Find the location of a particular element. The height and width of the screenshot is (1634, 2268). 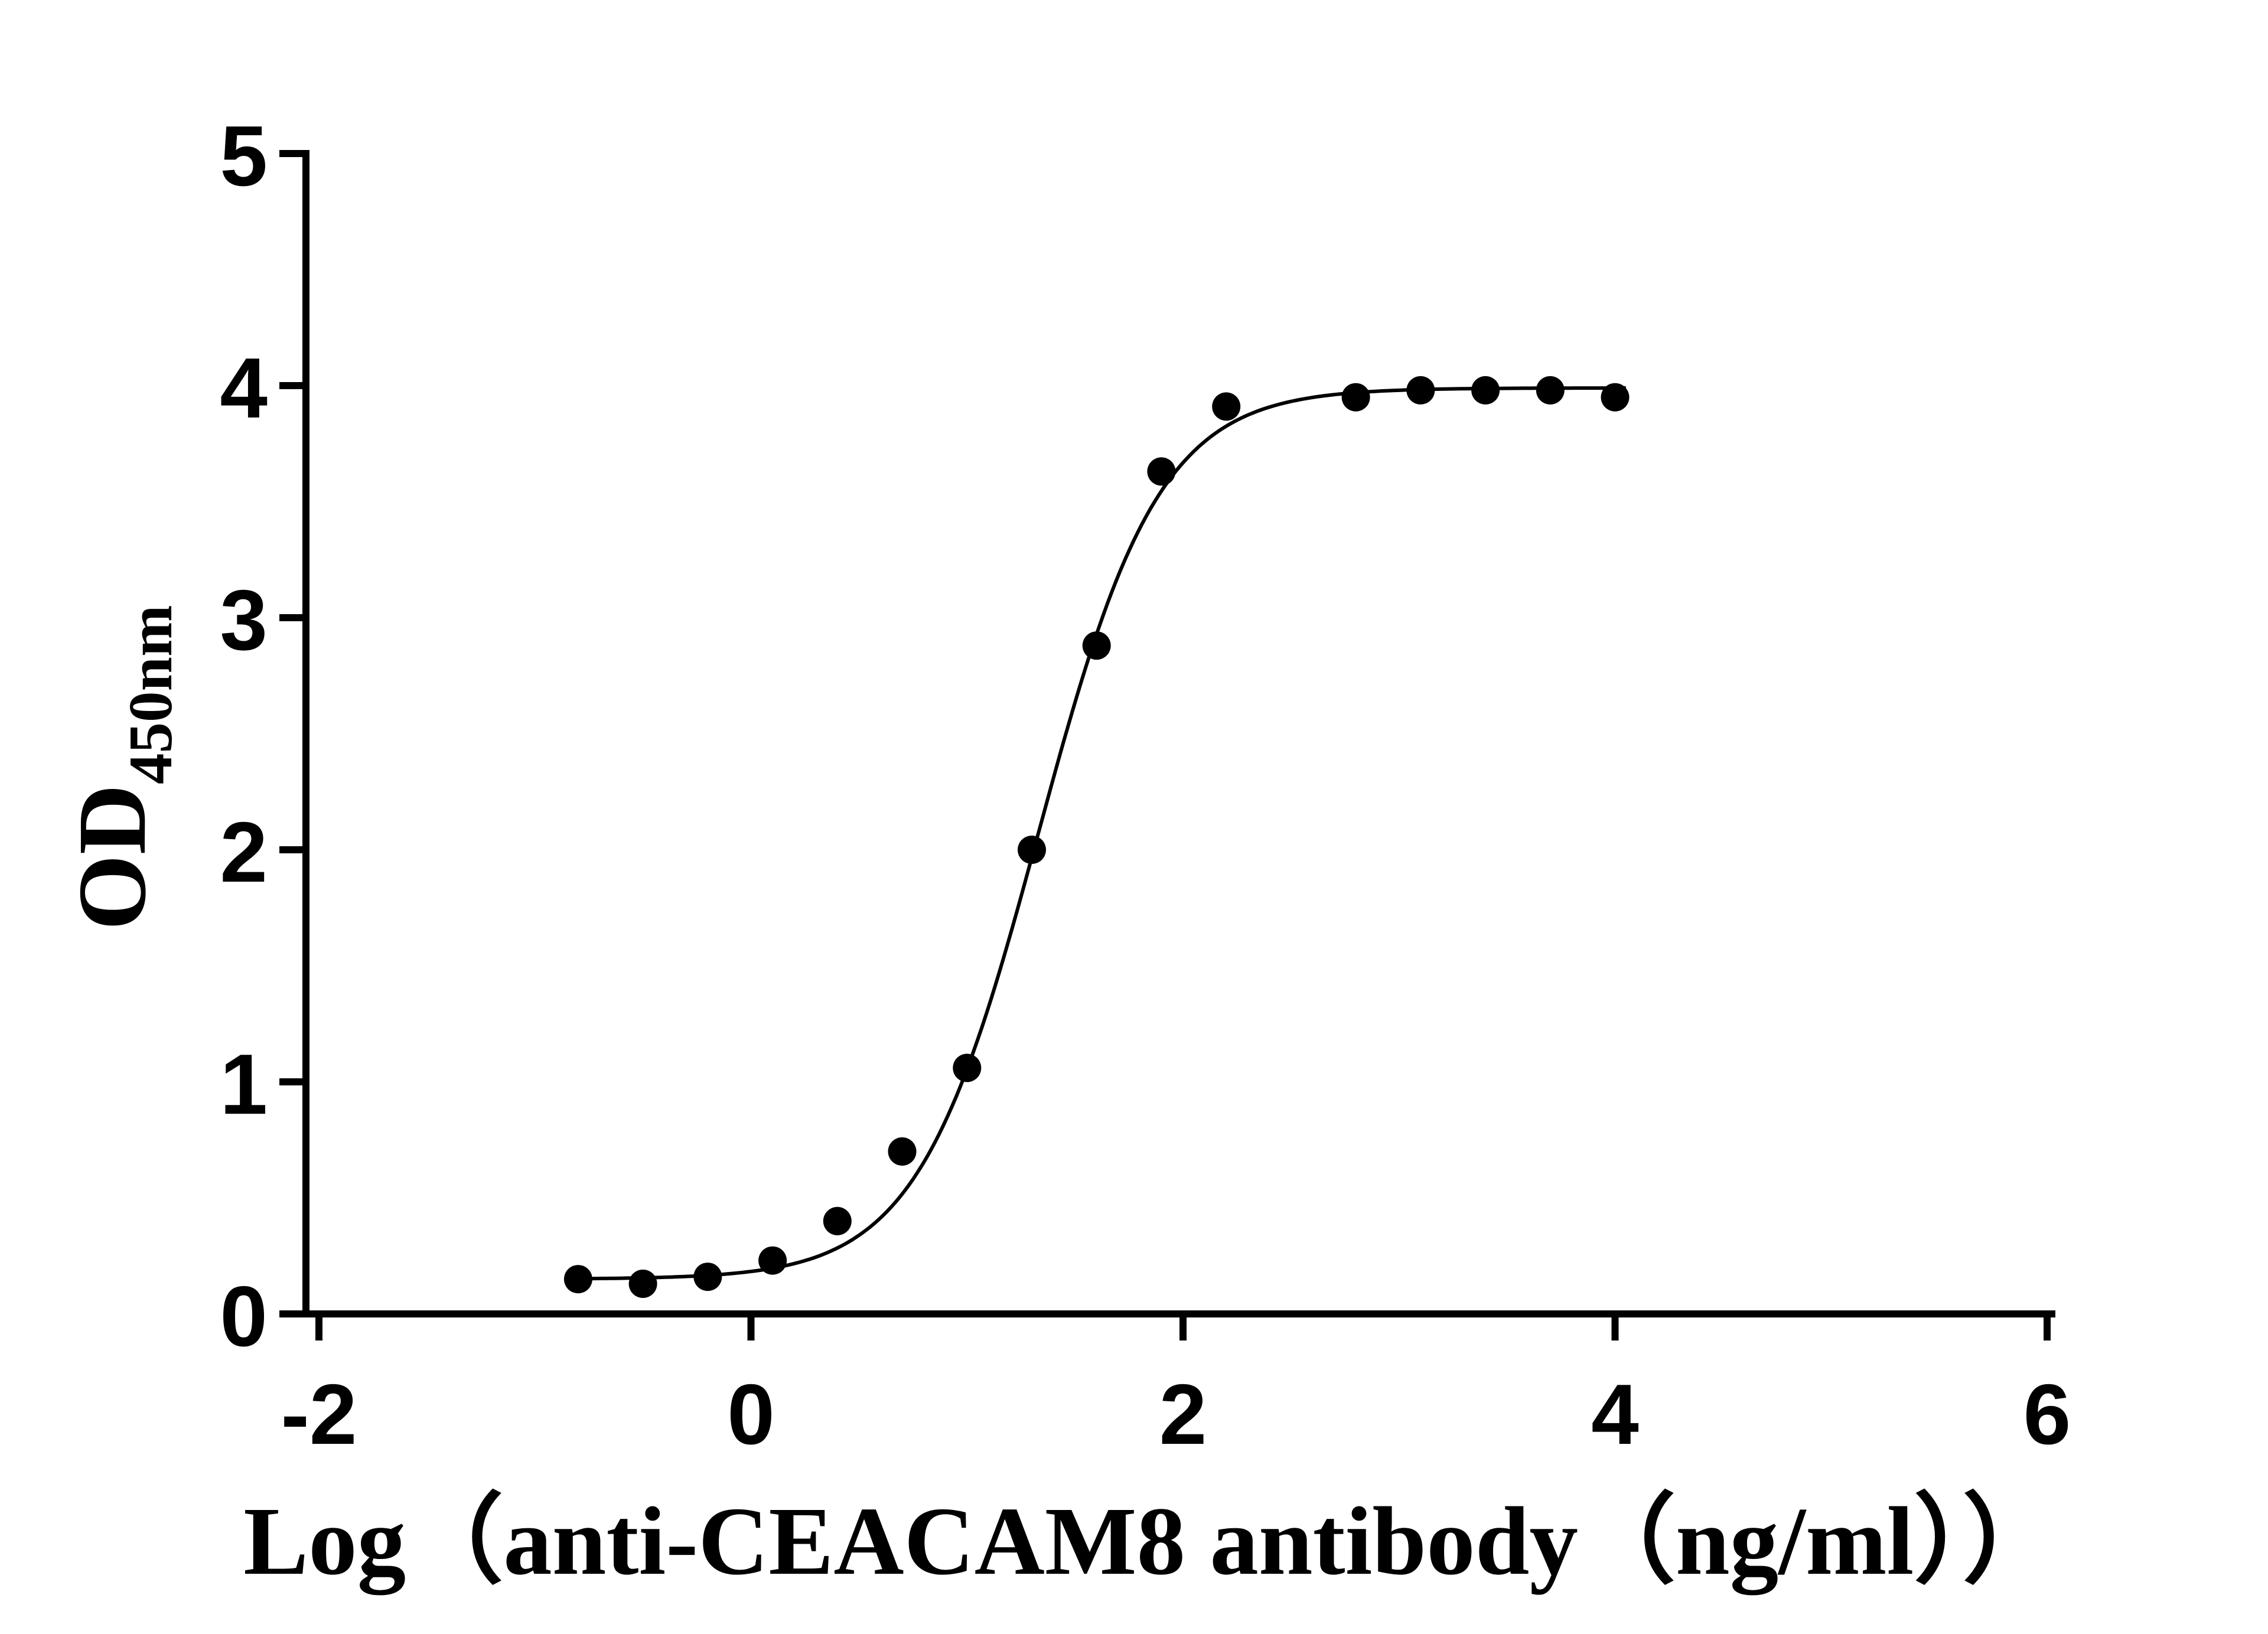

y-tick-label: 2 is located at coordinates (244, 852).